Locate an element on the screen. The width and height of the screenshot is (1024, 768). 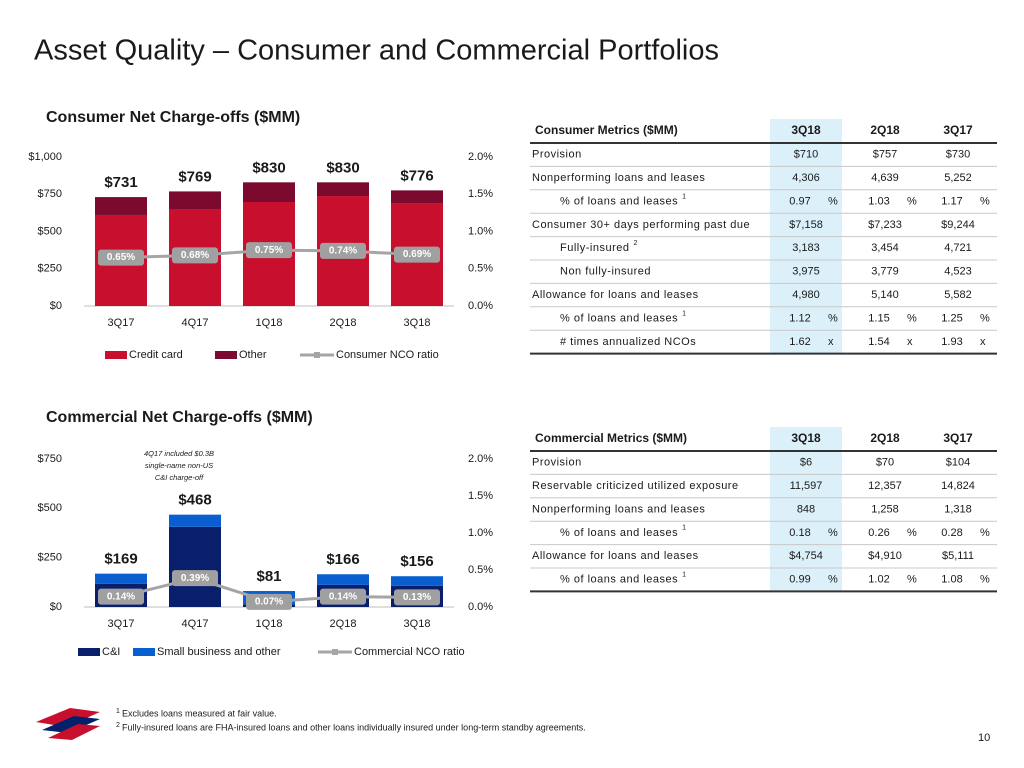
cell: $9,244 is located at coordinates (958, 225).